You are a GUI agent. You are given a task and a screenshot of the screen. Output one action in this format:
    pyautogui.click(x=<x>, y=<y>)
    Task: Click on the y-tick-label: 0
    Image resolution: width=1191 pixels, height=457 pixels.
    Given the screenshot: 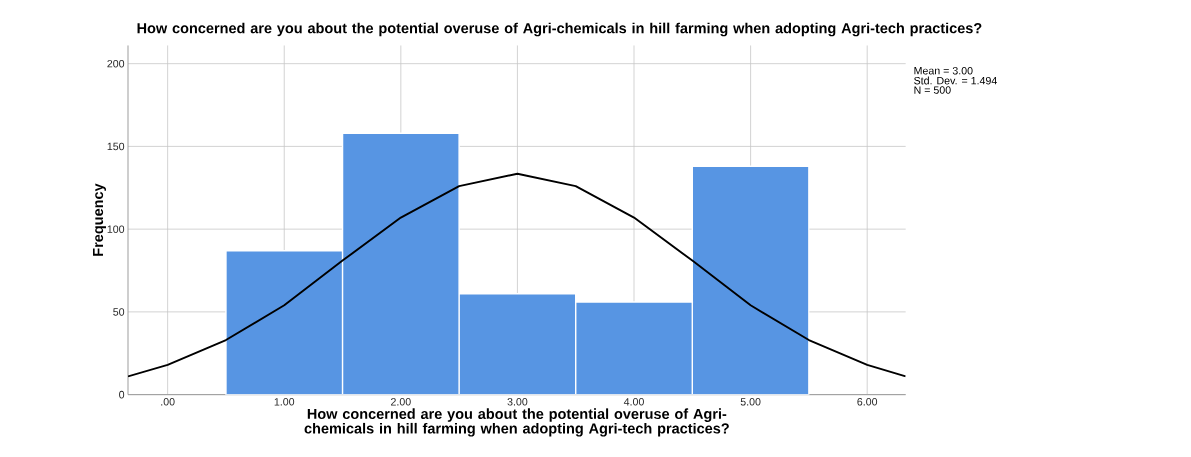 What is the action you would take?
    pyautogui.click(x=122, y=395)
    